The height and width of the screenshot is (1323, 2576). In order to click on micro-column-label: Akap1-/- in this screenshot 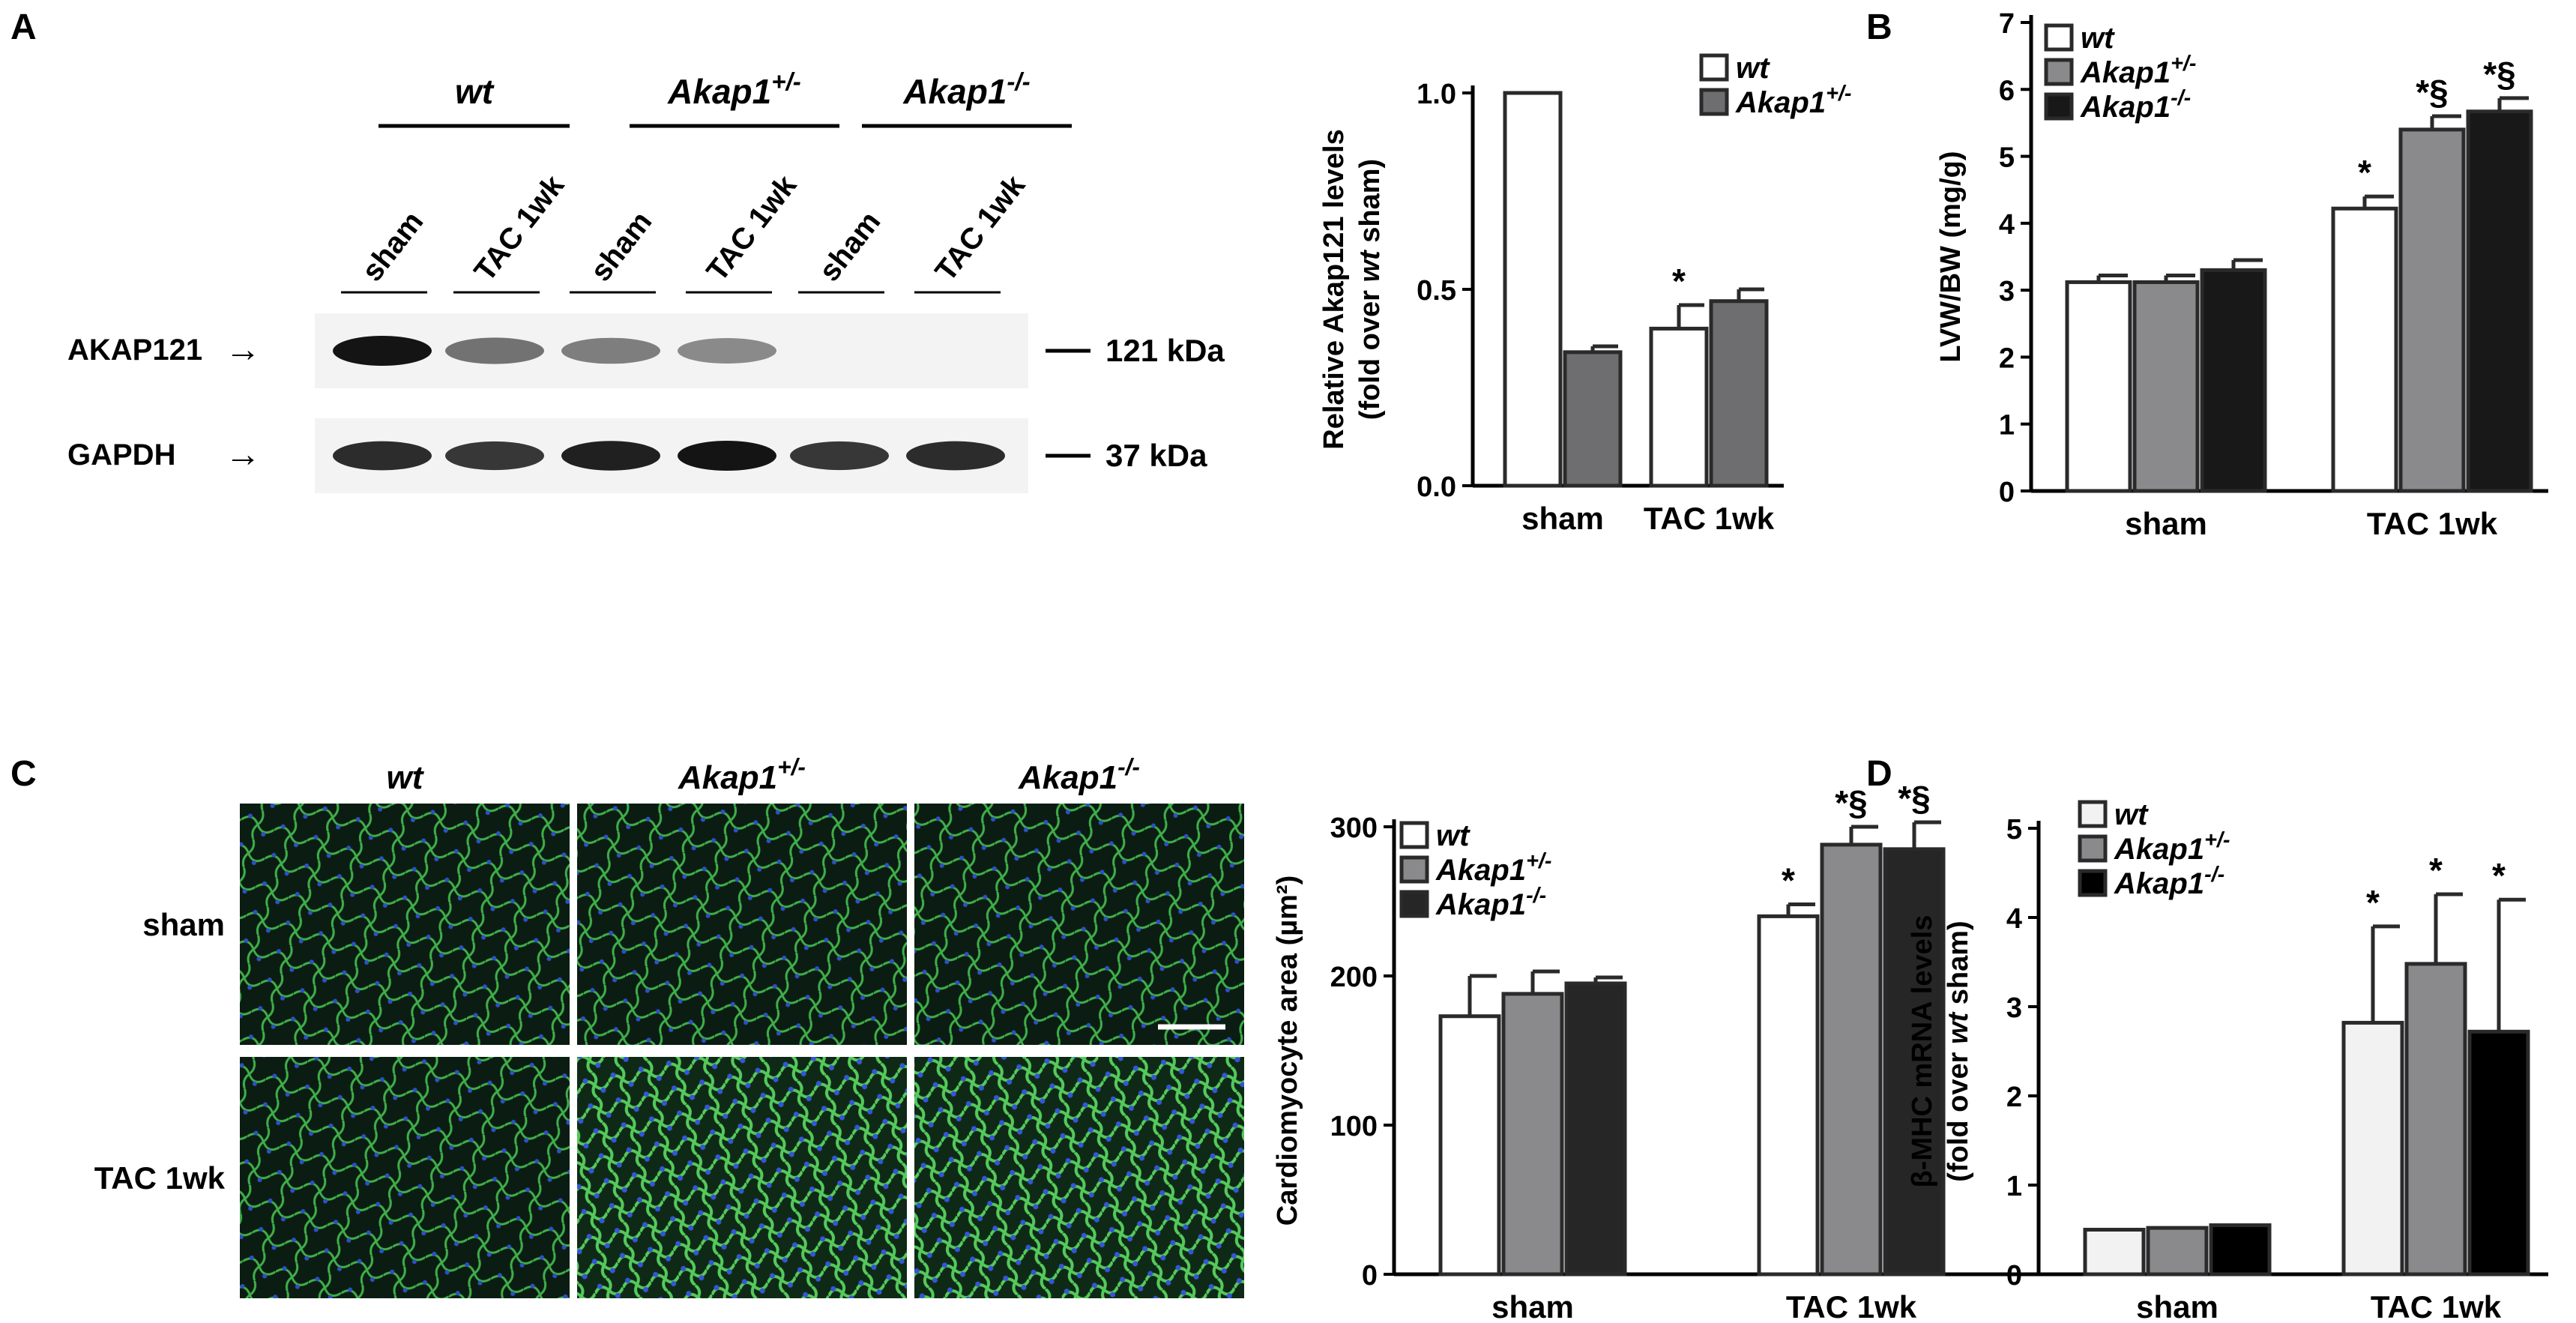, I will do `click(1079, 774)`.